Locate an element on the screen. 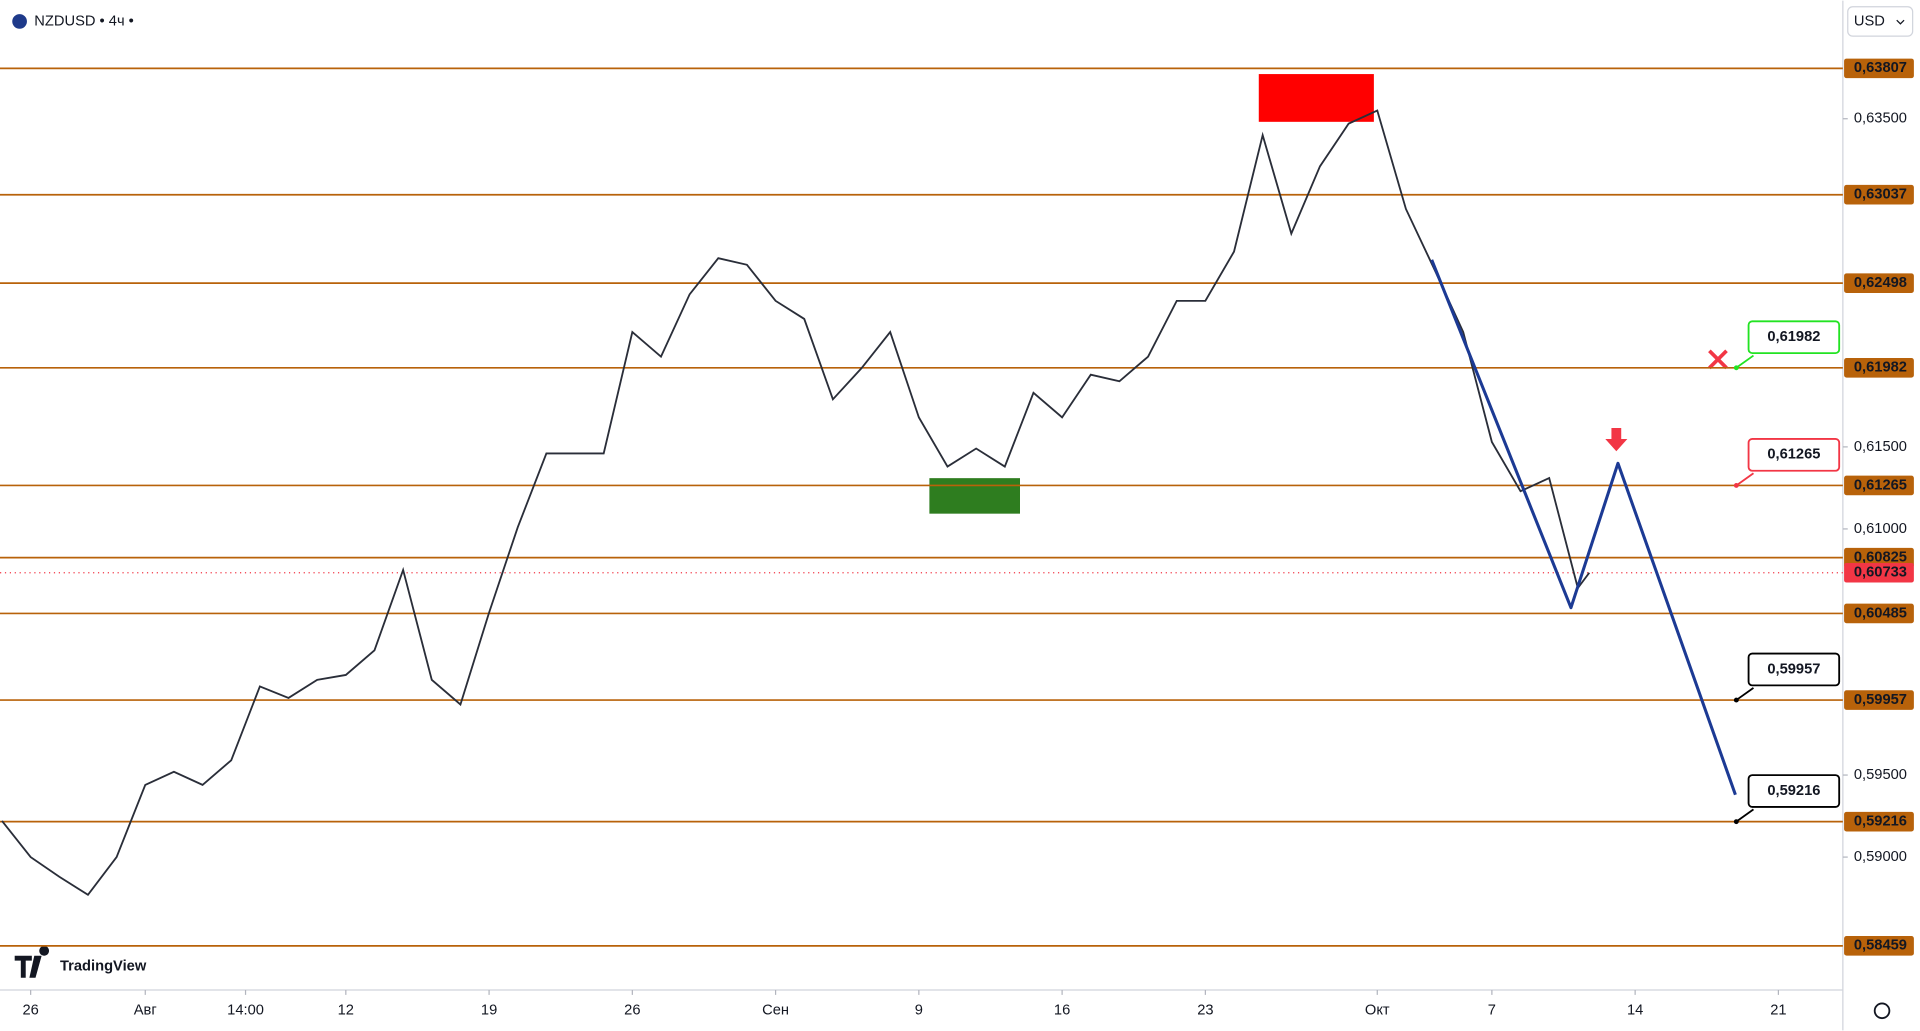 Image resolution: width=1920 pixels, height=1031 pixels. level-label: 0,61982 is located at coordinates (1880, 368).